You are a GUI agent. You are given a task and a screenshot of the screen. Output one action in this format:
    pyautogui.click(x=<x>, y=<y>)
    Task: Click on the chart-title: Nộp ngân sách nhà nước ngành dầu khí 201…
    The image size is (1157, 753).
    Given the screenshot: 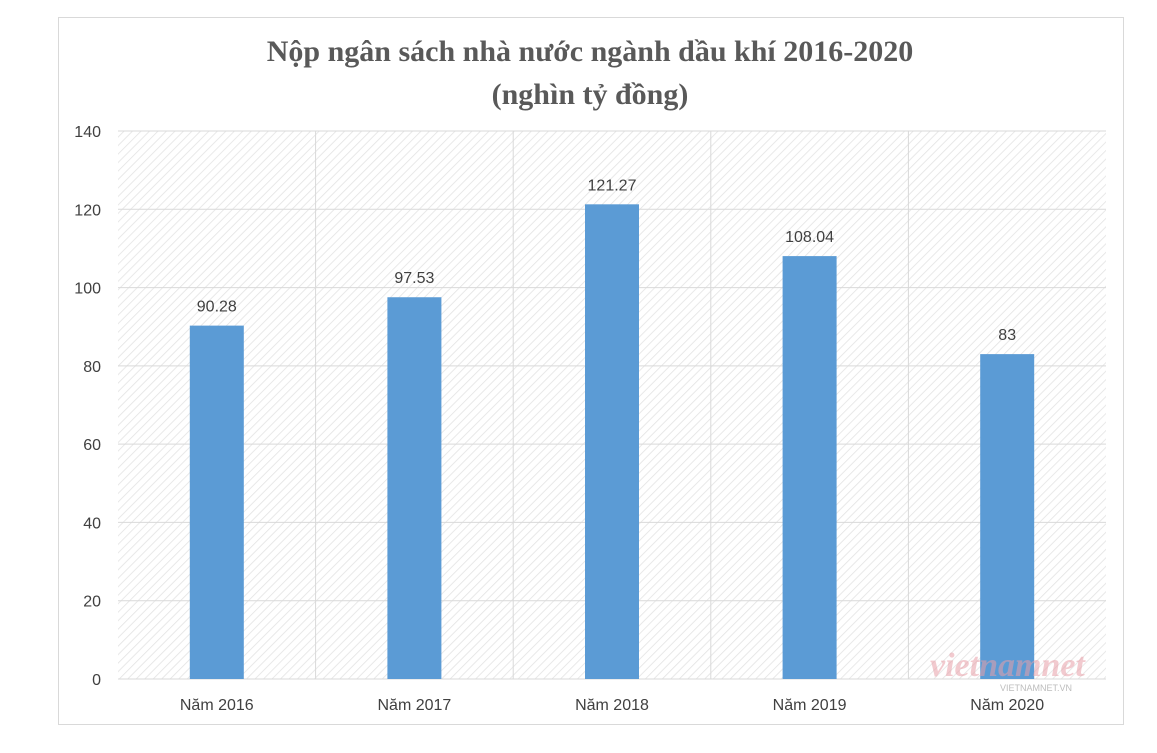 What is the action you would take?
    pyautogui.click(x=590, y=51)
    